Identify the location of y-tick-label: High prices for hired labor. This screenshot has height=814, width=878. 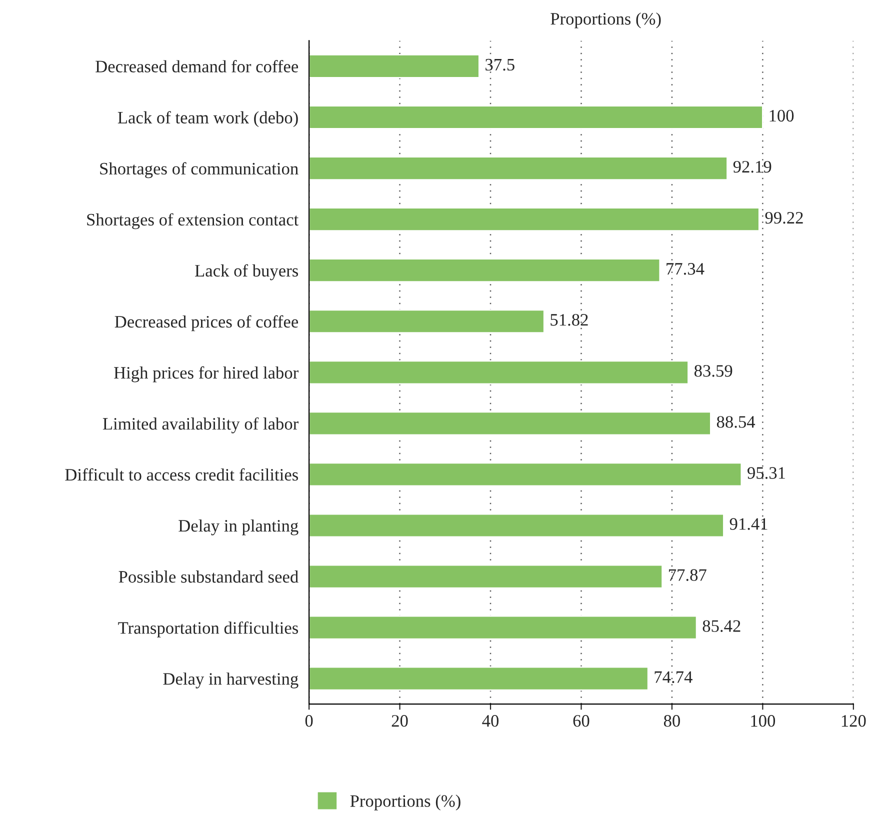
(206, 374).